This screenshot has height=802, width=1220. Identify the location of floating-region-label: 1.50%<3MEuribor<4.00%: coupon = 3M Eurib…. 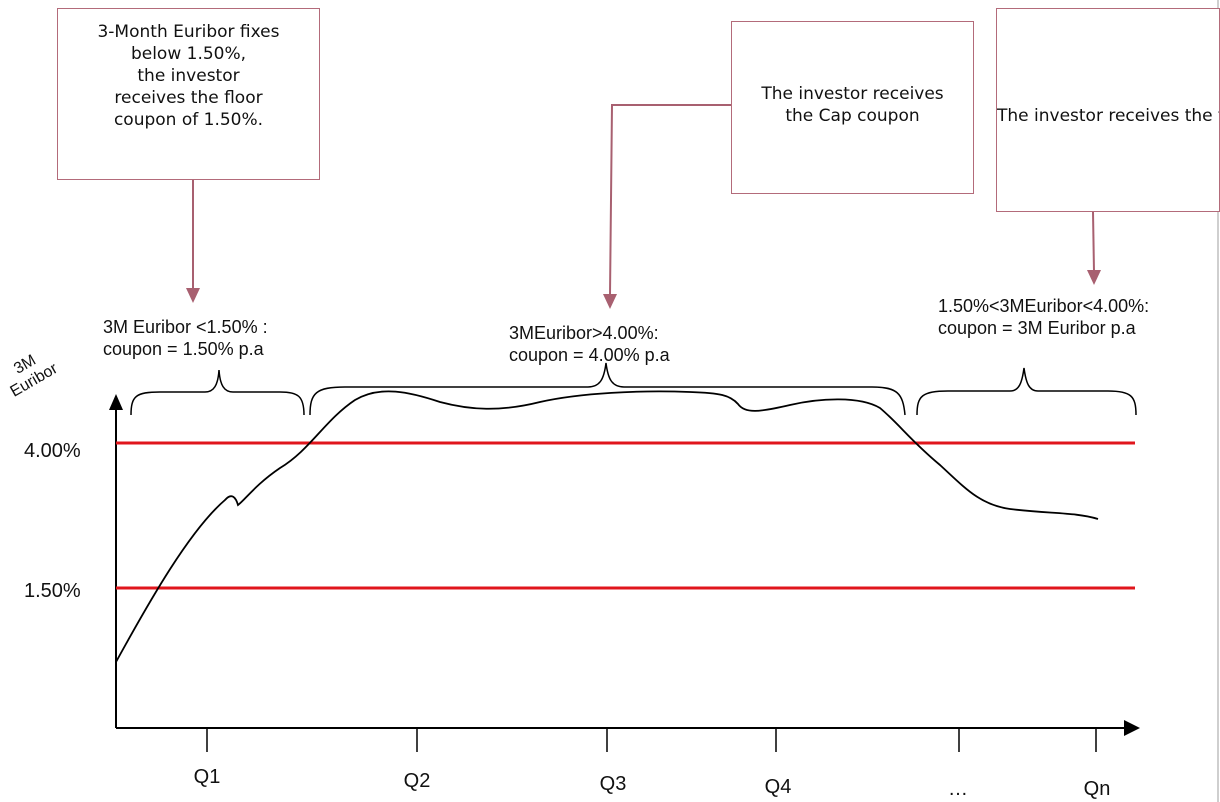
(1044, 317).